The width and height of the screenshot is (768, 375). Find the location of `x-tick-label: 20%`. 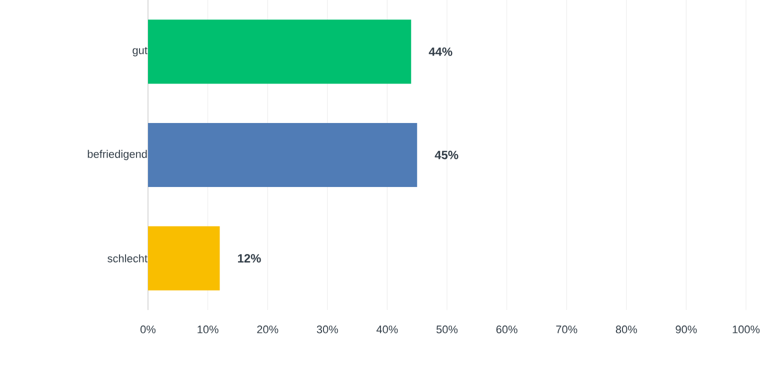

x-tick-label: 20% is located at coordinates (267, 330).